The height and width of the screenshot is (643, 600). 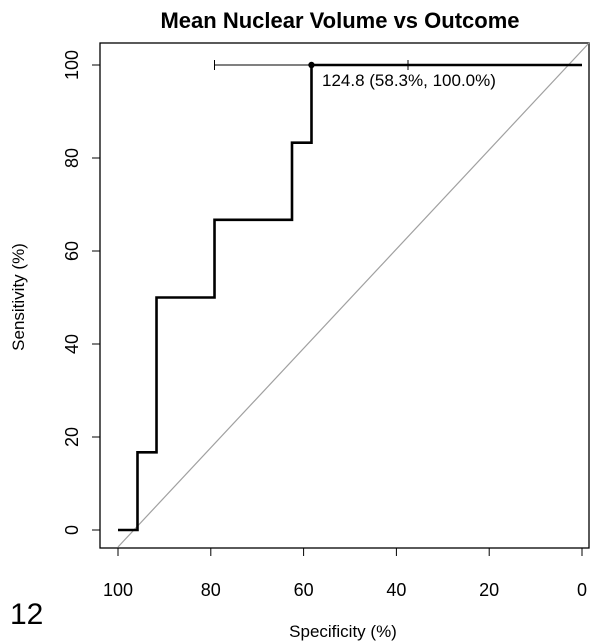 What do you see at coordinates (72, 158) in the screenshot?
I see `y-tick-label: 80` at bounding box center [72, 158].